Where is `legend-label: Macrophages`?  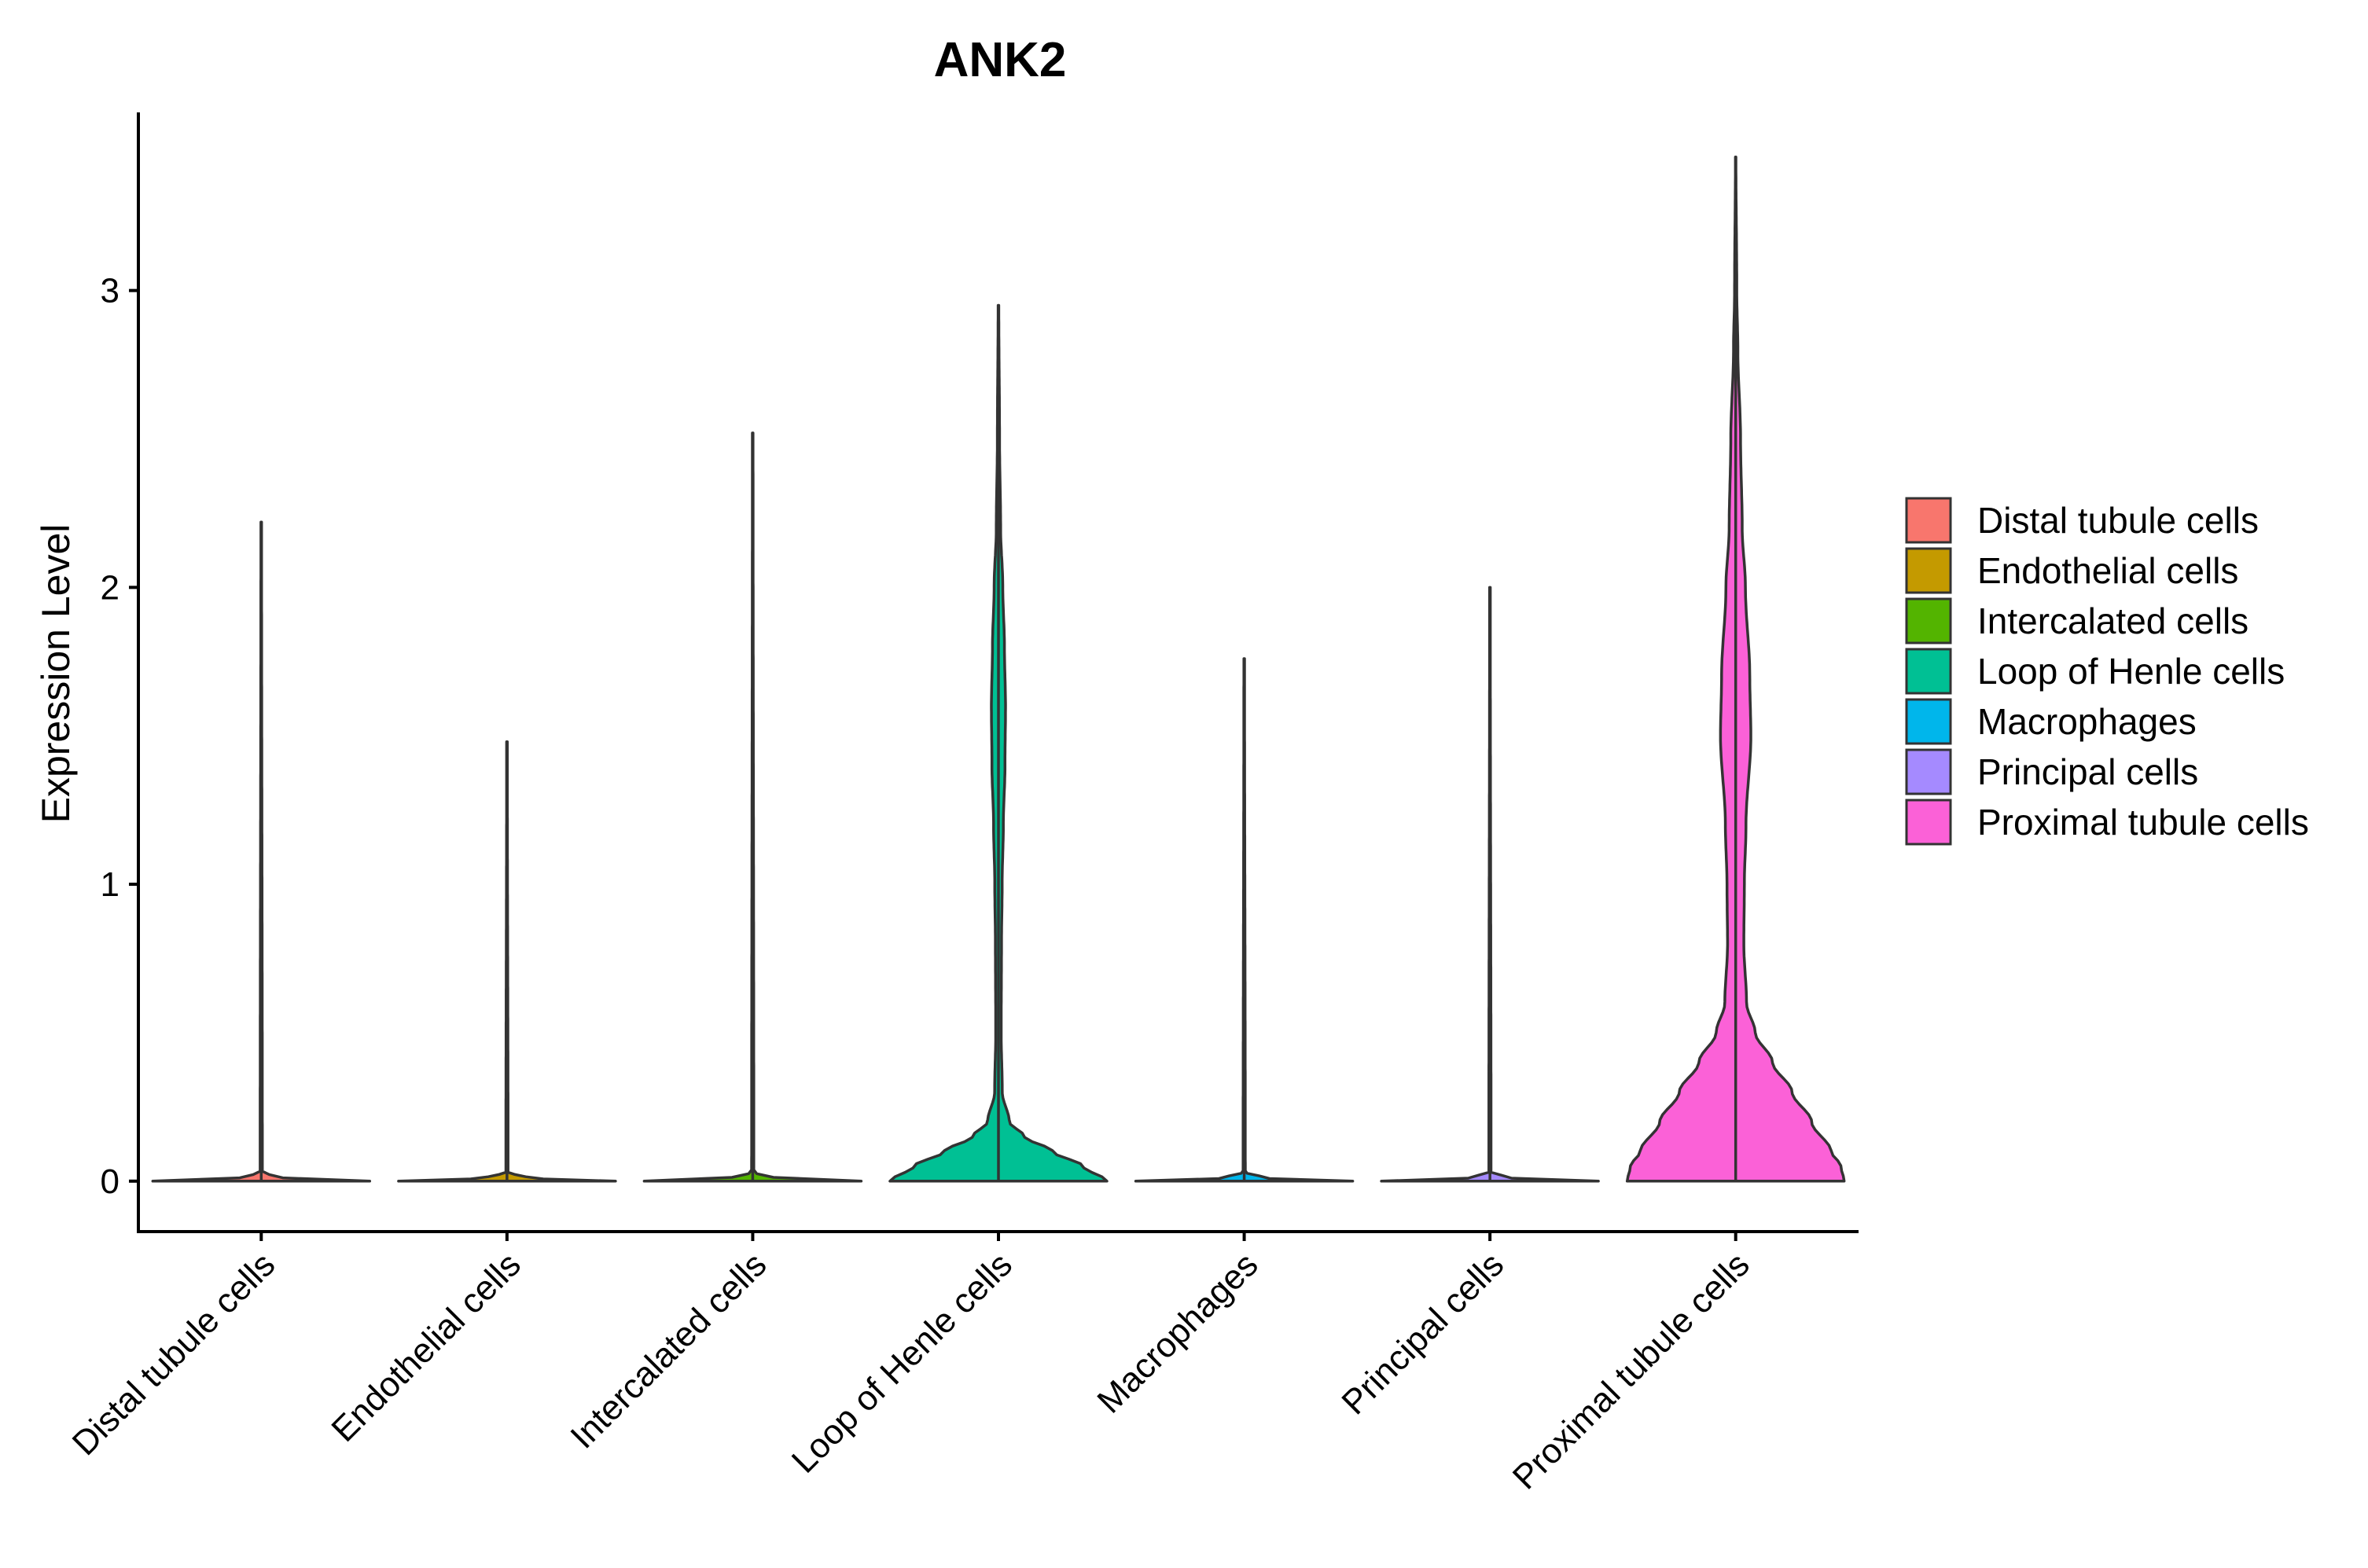
legend-label: Macrophages is located at coordinates (2087, 721).